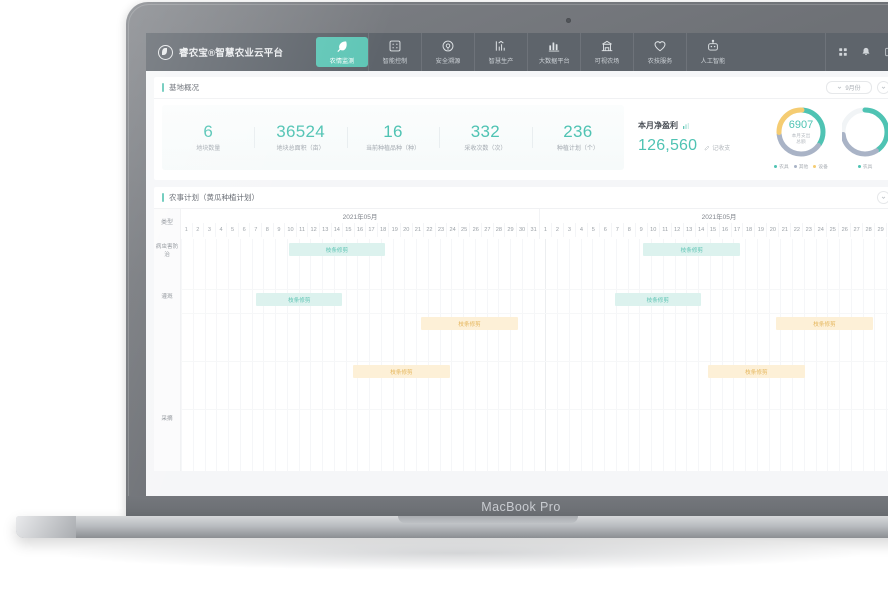  Describe the element at coordinates (823, 167) in the screenshot. I see `legend-label: 设备` at that location.